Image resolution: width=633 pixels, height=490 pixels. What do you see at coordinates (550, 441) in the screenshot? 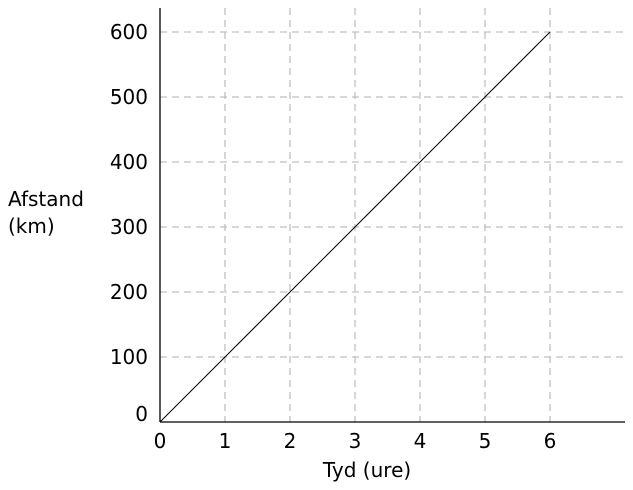
I see `x-tick-label-6: 6` at bounding box center [550, 441].